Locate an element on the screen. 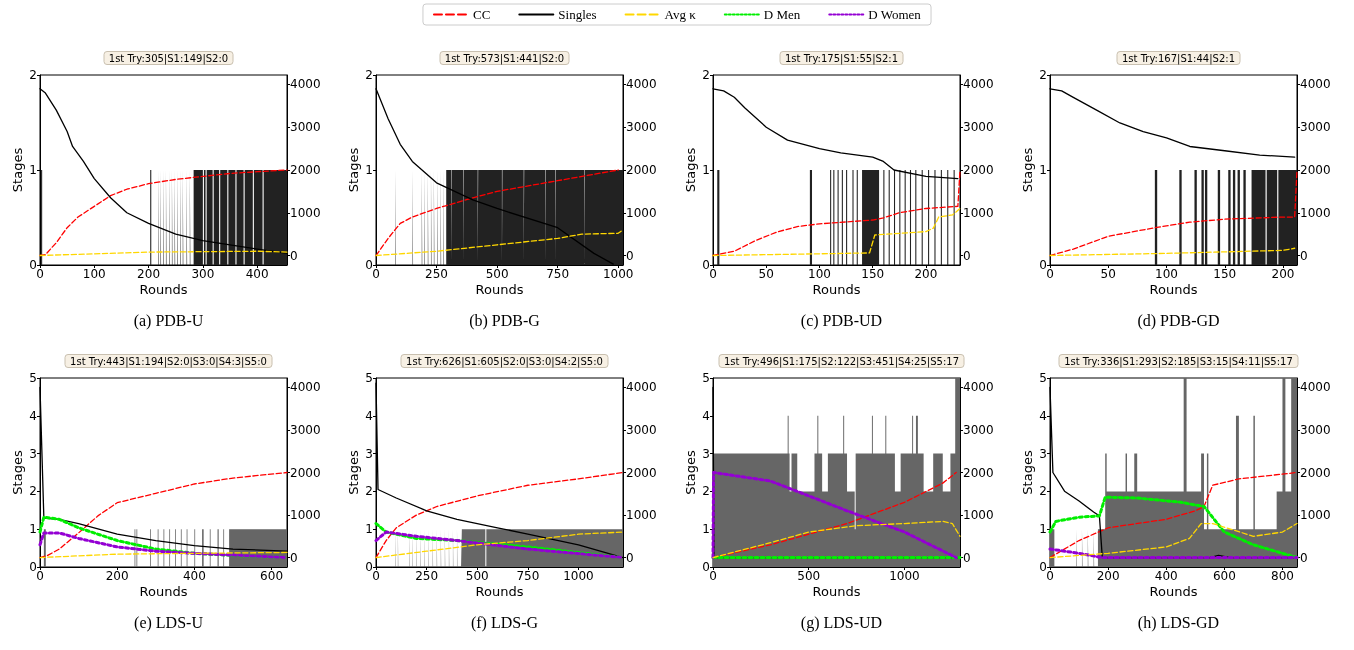 The width and height of the screenshot is (1354, 650). chart-title: 1st Try:305|S1:149|S2:0 is located at coordinates (168, 58).